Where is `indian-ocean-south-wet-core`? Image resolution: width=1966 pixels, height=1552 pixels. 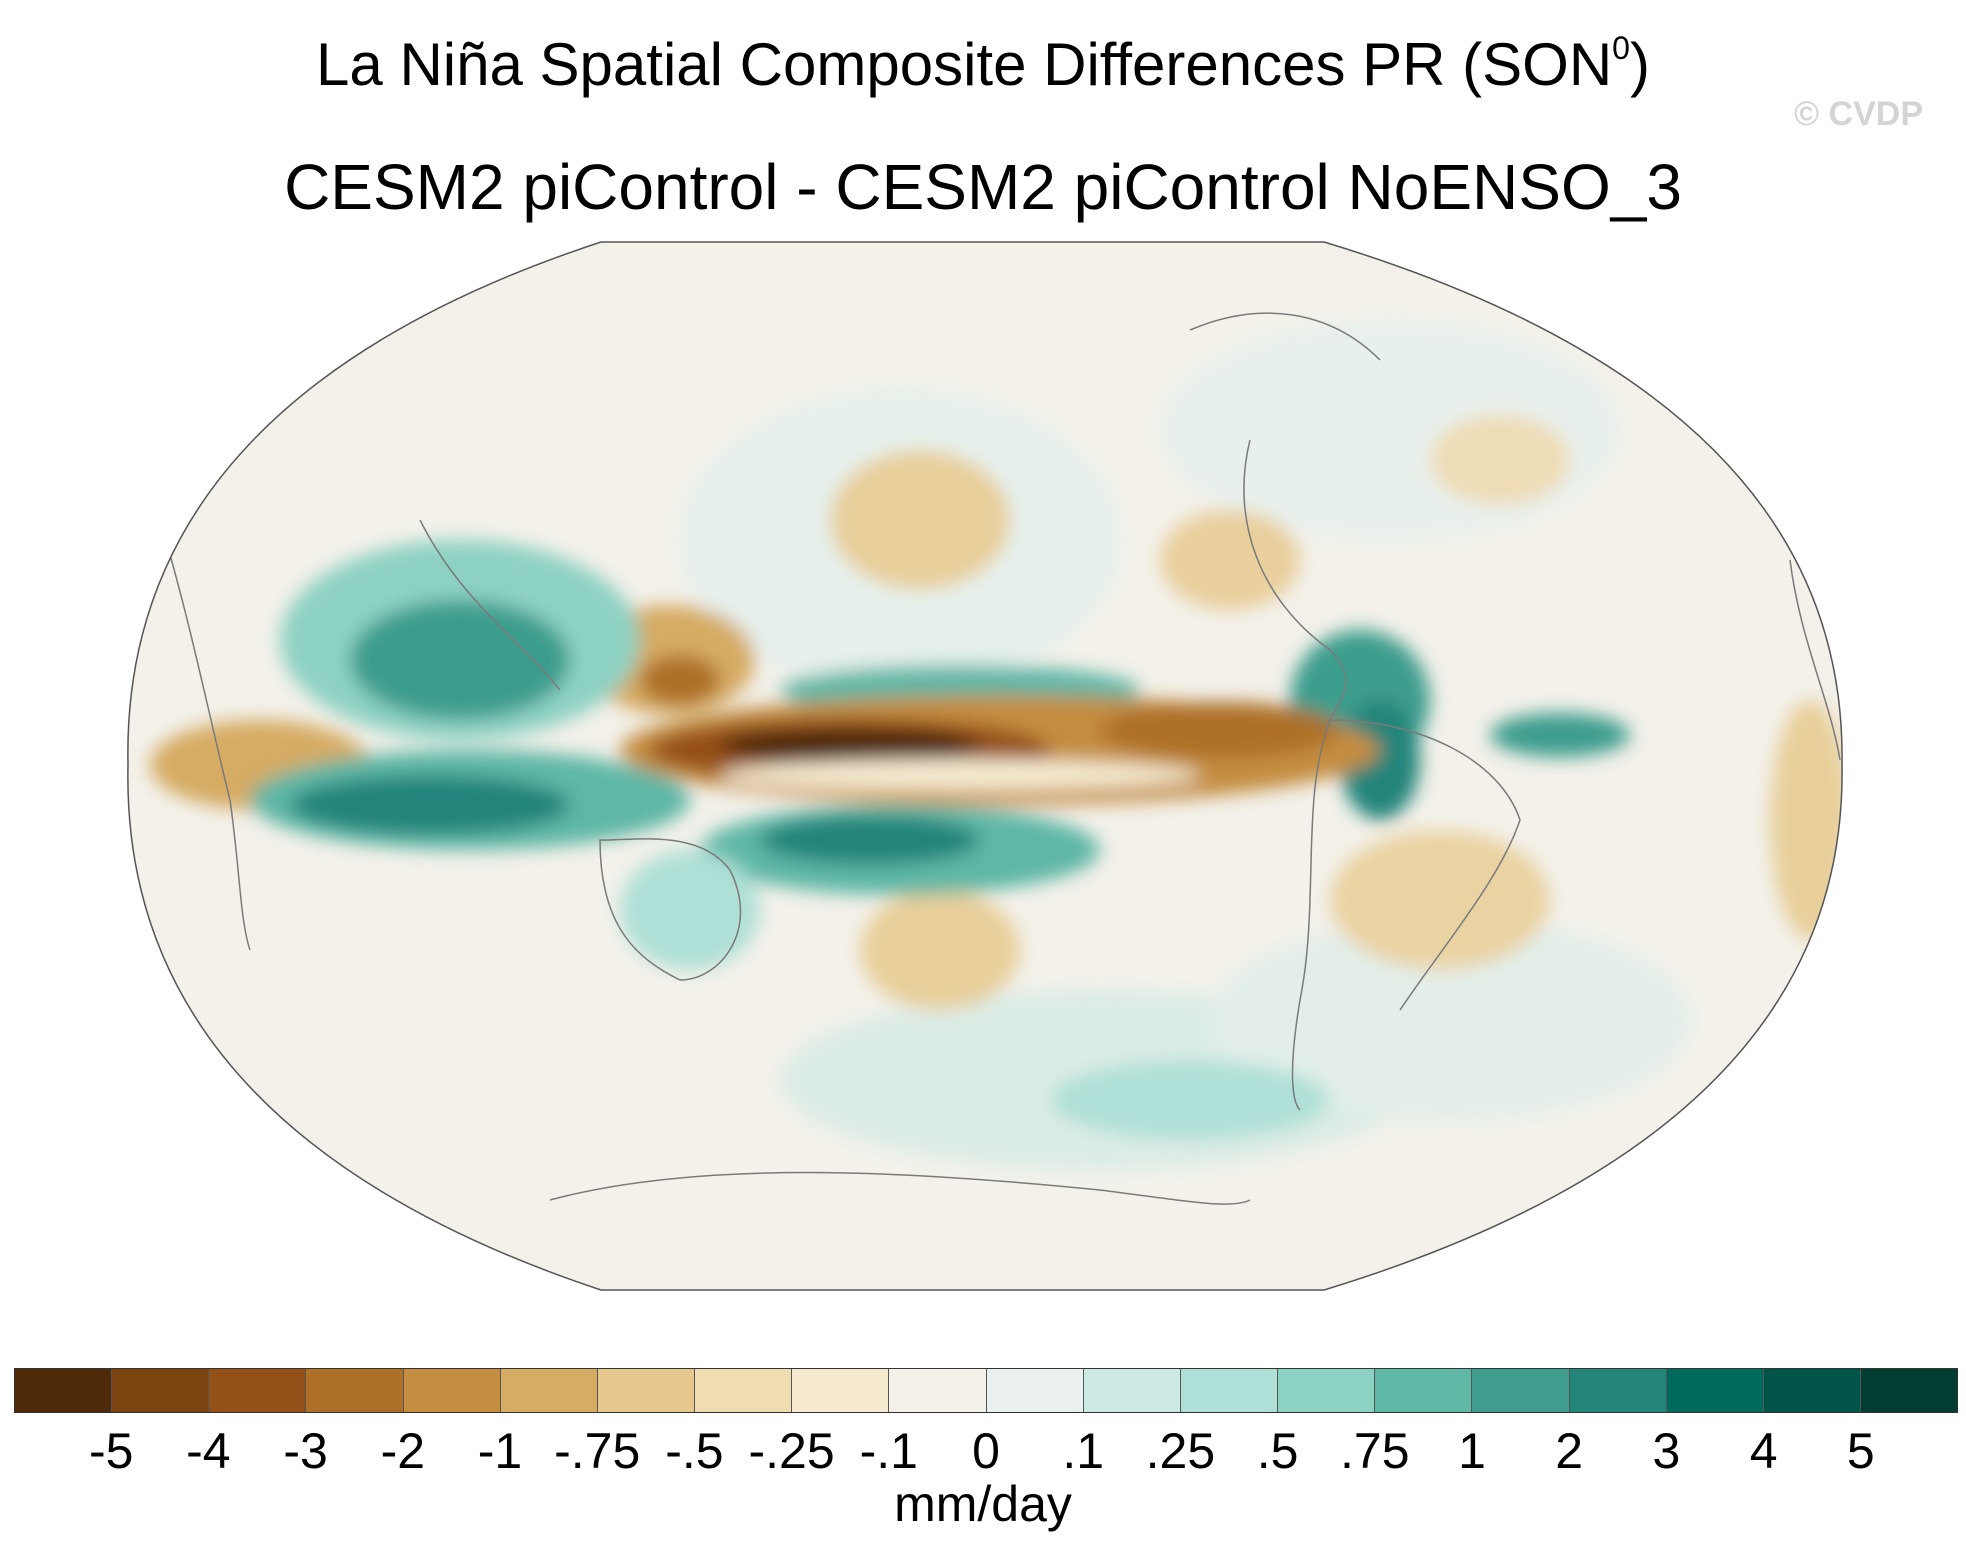 indian-ocean-south-wet-core is located at coordinates (430, 805).